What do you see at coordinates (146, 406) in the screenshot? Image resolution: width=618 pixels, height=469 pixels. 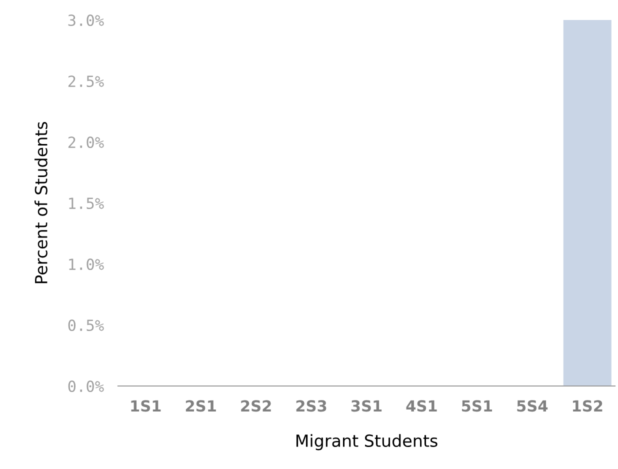 I see `x-tick-label: 1S1` at bounding box center [146, 406].